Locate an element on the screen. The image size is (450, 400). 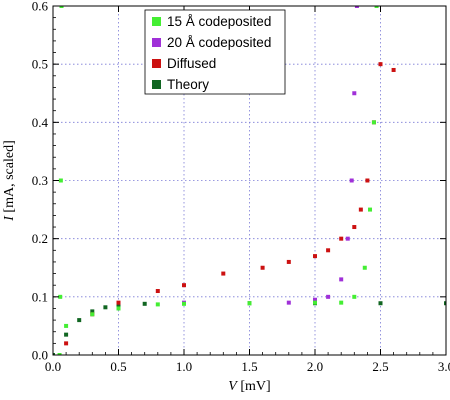
x-tick-label: 1.0 is located at coordinates (184, 366).